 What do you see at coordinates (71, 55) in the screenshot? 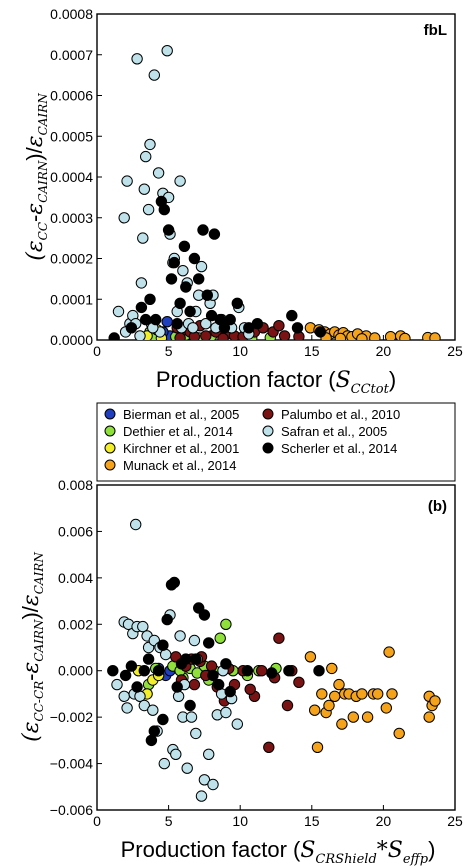
I see `panel-a-ytick-label: 0.0007` at bounding box center [71, 55].